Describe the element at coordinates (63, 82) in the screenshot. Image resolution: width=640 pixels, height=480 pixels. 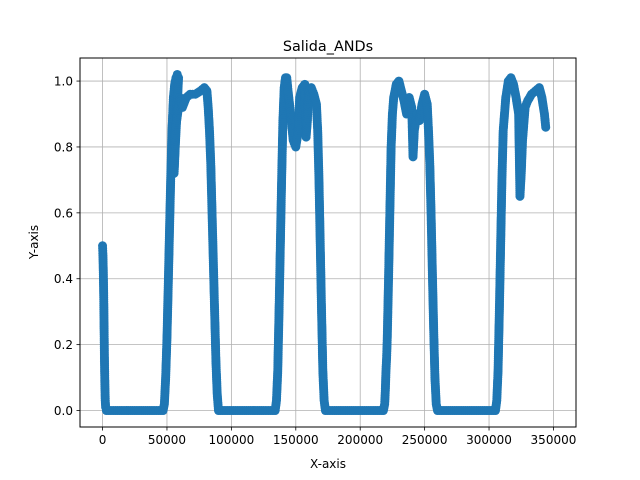
I see `y-tick-label: 1.0` at that location.